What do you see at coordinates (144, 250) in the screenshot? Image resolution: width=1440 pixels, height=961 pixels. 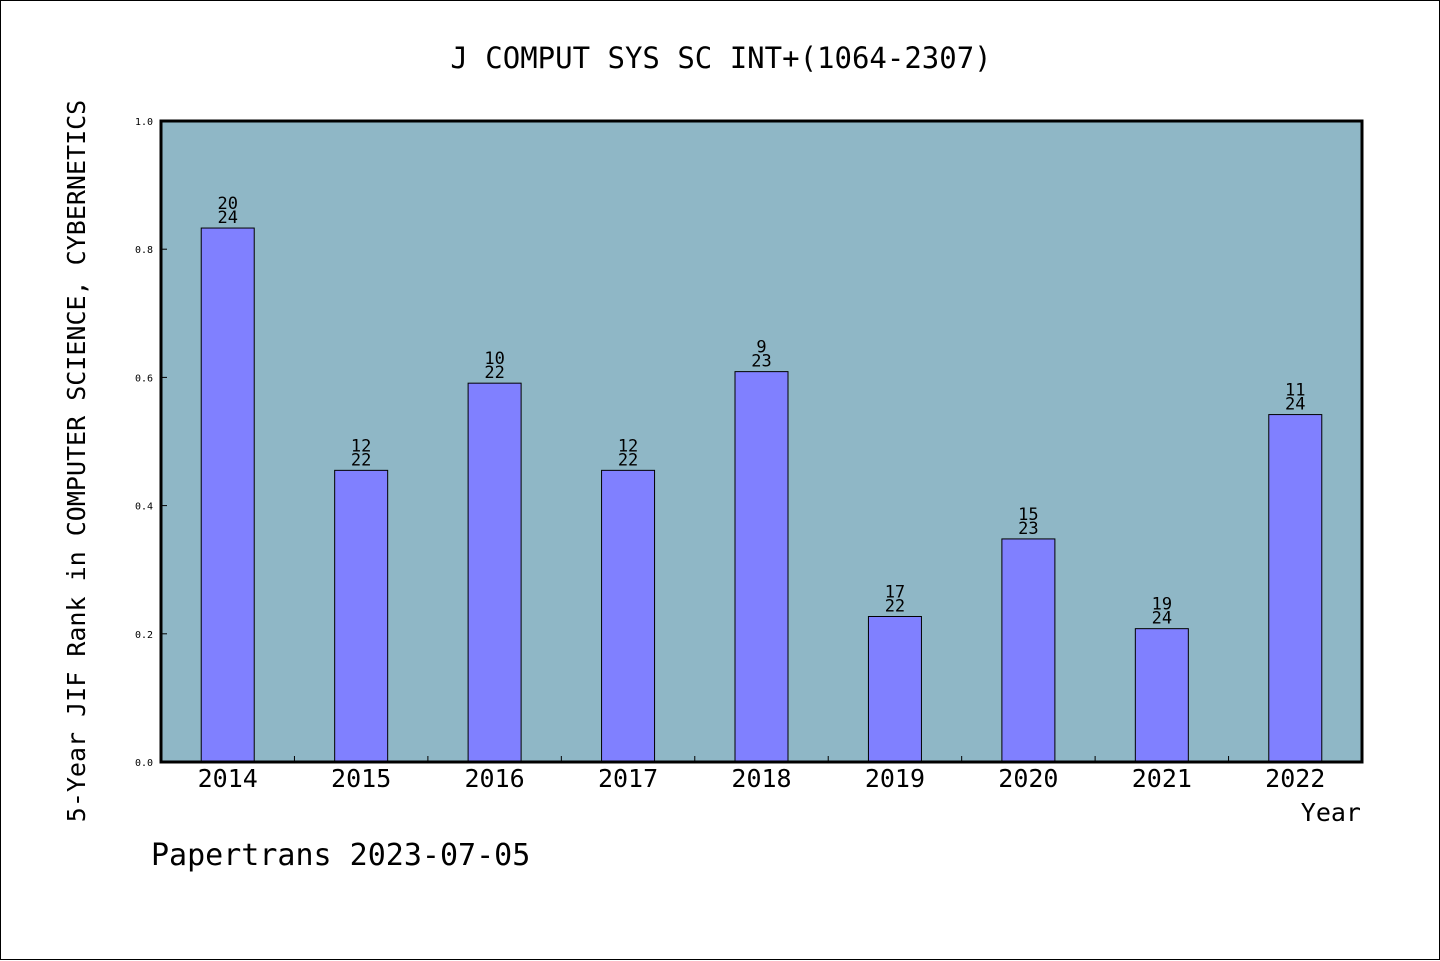 I see `y-tick-label: 0.8` at bounding box center [144, 250].